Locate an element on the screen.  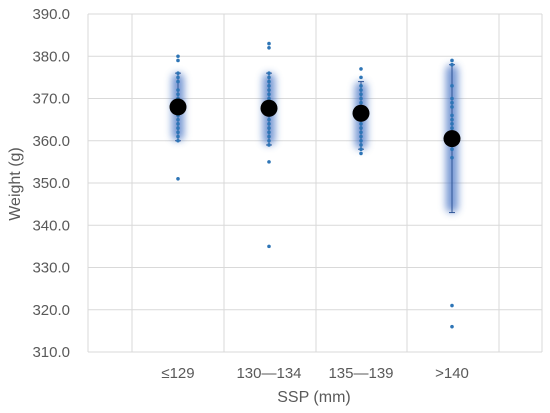
x-axis-title: SSP (mm) is located at coordinates (313, 397).